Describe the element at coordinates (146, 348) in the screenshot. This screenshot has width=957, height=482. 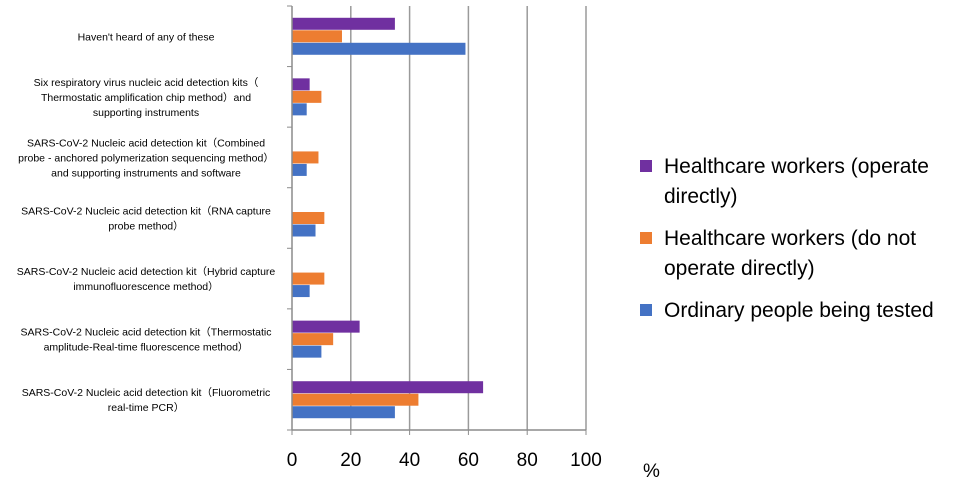
I see `category-label-line: amplitude-Real-time fluorescence method）` at that location.